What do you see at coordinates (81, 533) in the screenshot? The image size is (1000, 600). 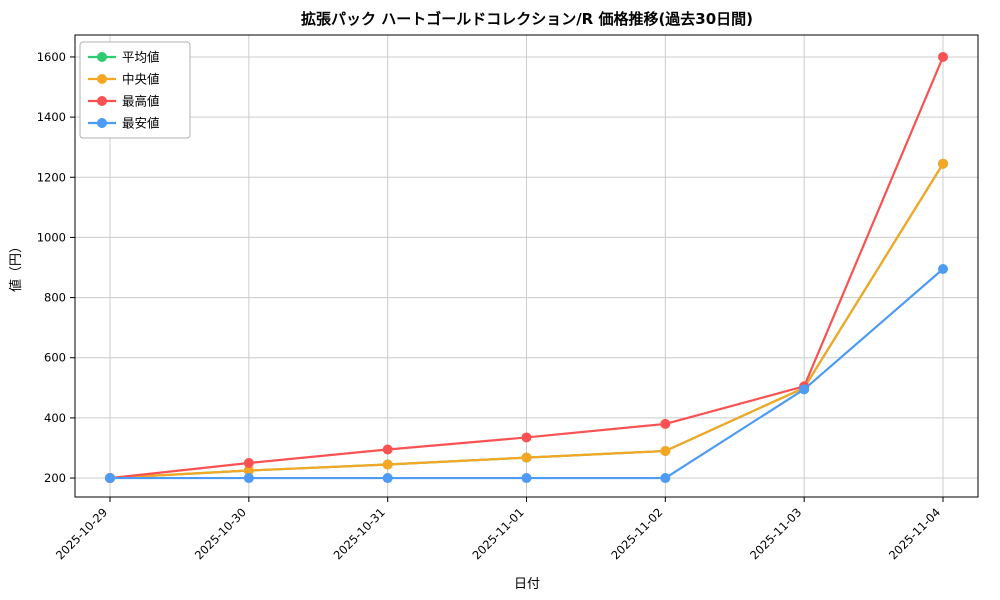 I see `x-tick-label: 2025-10-29` at bounding box center [81, 533].